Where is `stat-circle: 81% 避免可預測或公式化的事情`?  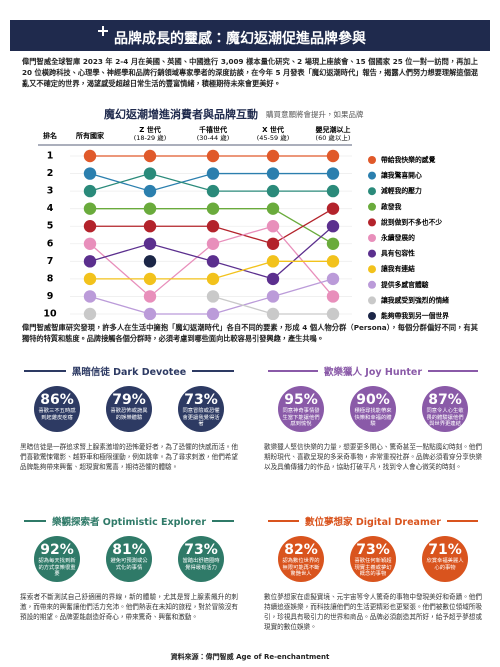 stat-circle: 81% 避免可預測或公式化的事情 is located at coordinates (129, 559).